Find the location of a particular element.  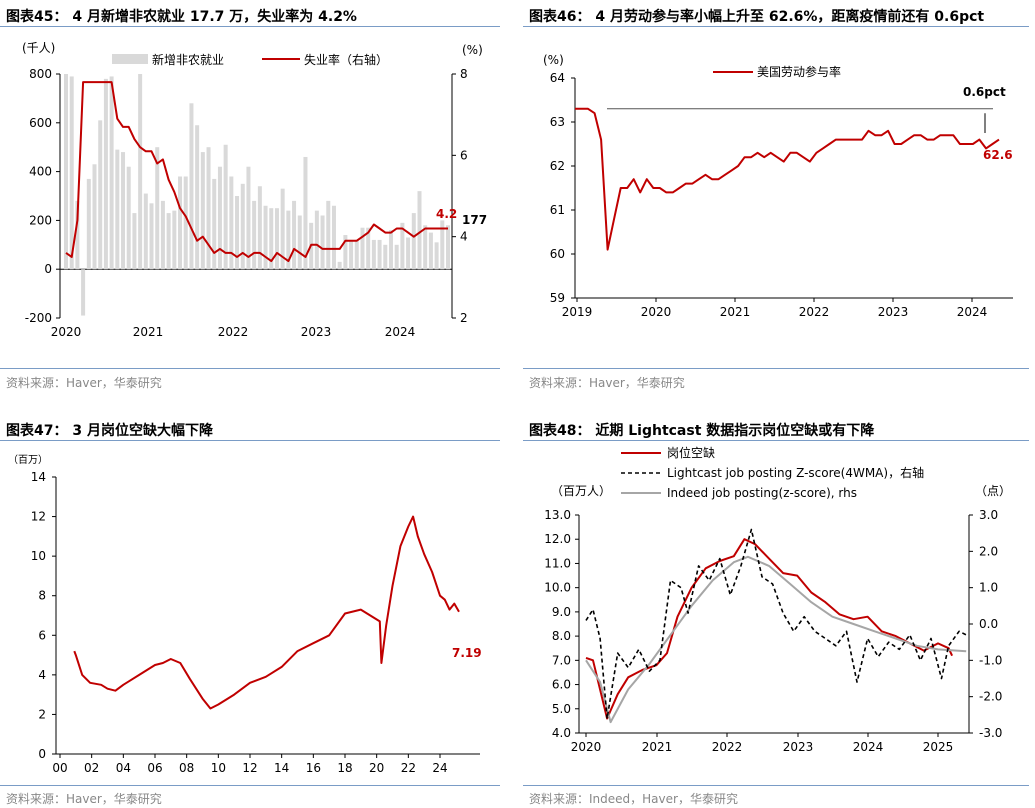

y-axis-right-title: （点） is located at coordinates (993, 491).